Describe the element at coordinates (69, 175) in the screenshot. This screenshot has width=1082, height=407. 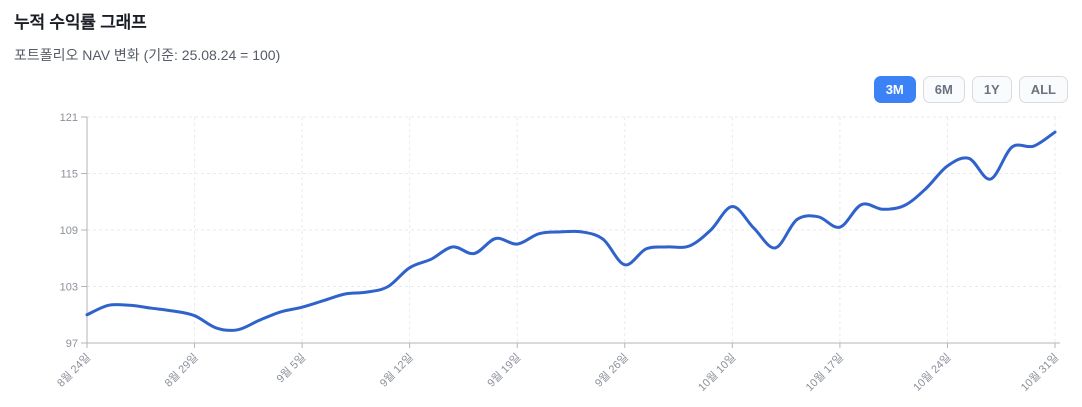
I see `y-tick-label: 115` at that location.